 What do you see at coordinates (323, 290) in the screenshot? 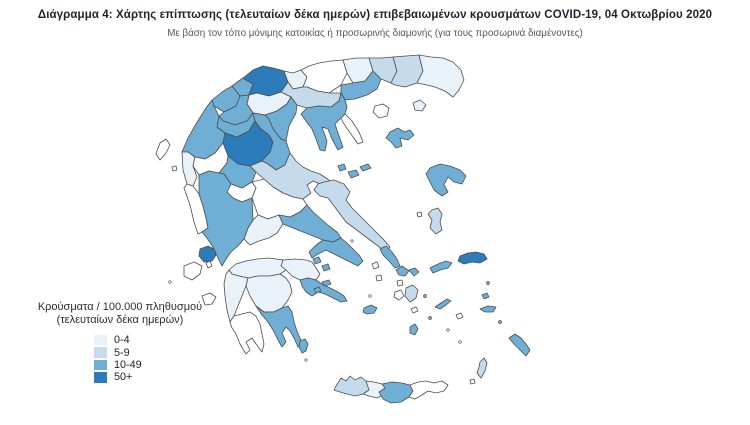
I see `region-argolida` at bounding box center [323, 290].